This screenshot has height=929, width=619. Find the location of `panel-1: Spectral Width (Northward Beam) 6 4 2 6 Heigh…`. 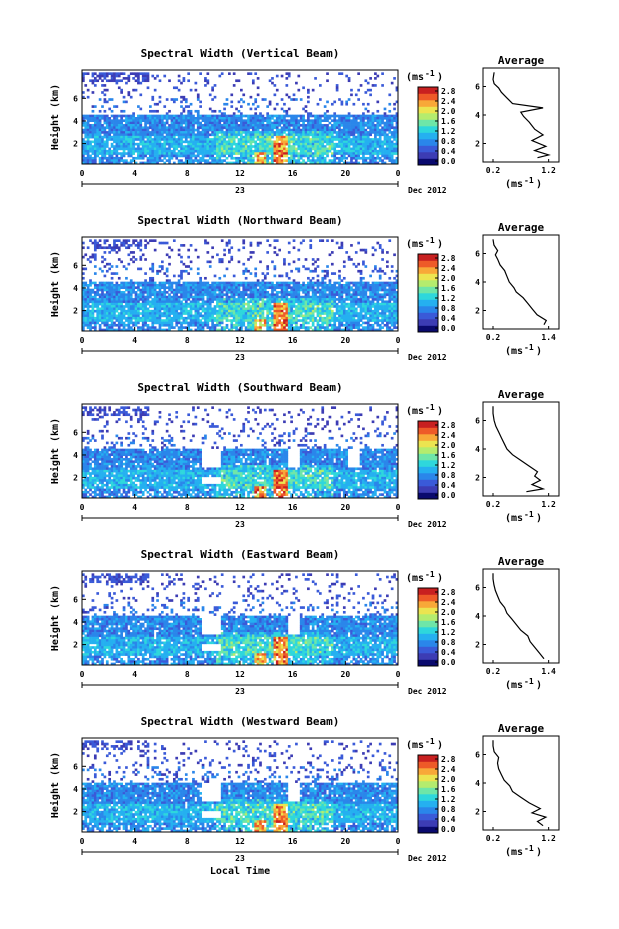

panel-1: Spectral Width (Northward Beam) 6 4 2 6 Heigh… is located at coordinates (304, 288).